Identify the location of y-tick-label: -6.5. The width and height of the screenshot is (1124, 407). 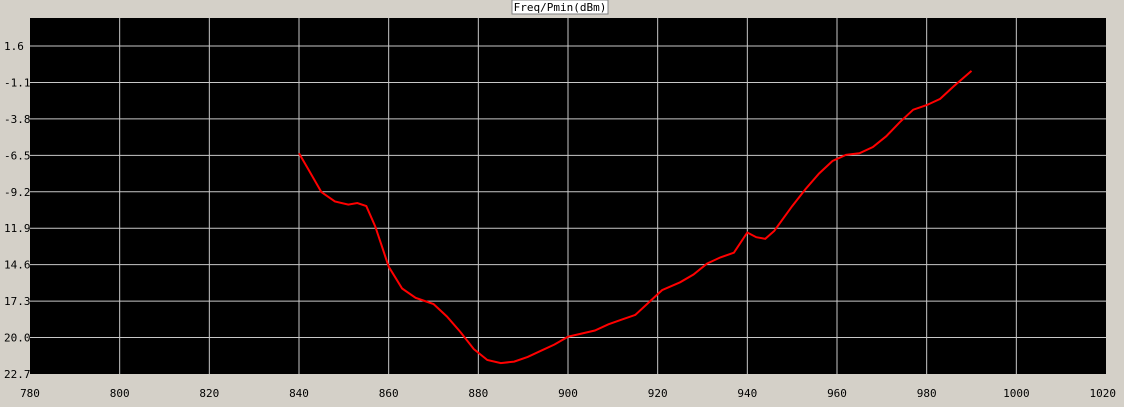
(17, 155).